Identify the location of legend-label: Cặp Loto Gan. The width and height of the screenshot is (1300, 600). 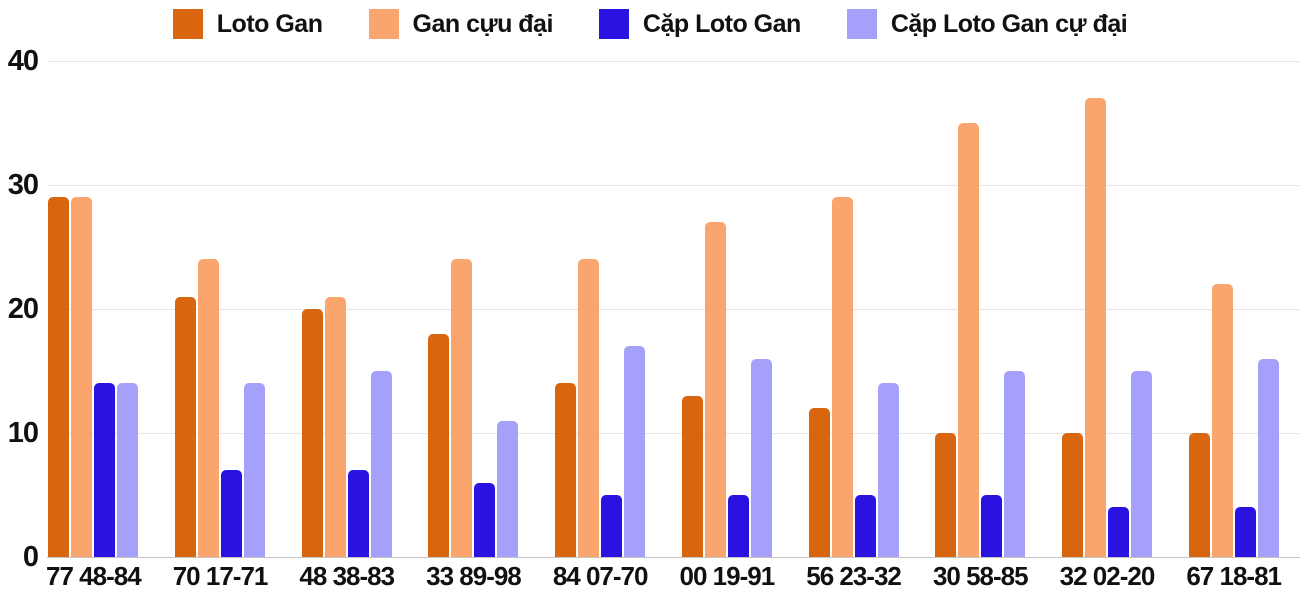
(721, 23).